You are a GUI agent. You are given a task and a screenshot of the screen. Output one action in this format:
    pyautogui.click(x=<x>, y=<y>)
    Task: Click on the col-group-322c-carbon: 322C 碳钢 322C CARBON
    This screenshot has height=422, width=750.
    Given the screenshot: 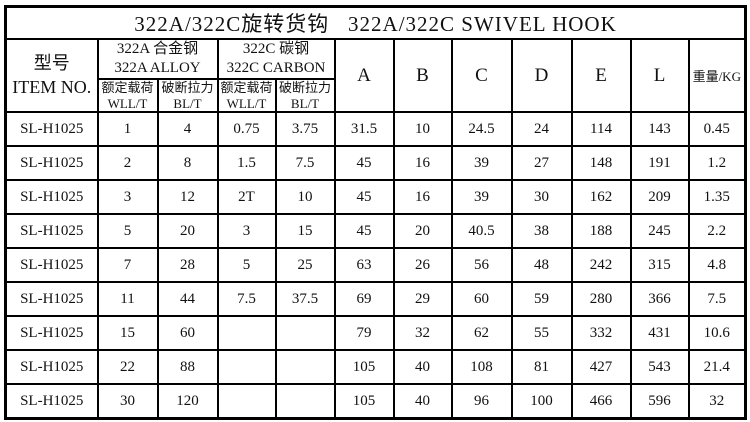 What is the action you would take?
    pyautogui.click(x=276, y=59)
    